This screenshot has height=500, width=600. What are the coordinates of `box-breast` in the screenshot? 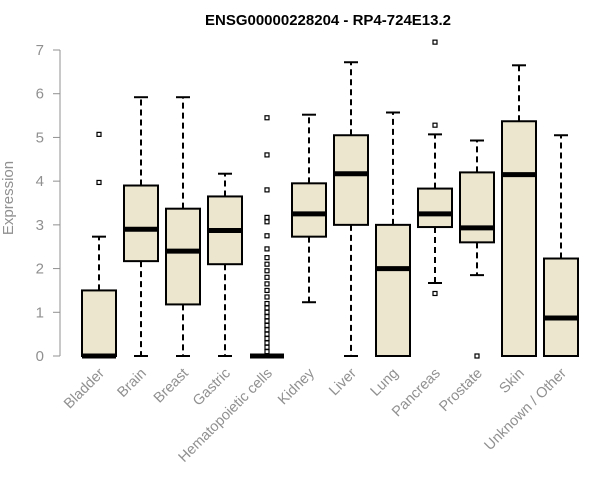 It's located at (183, 226).